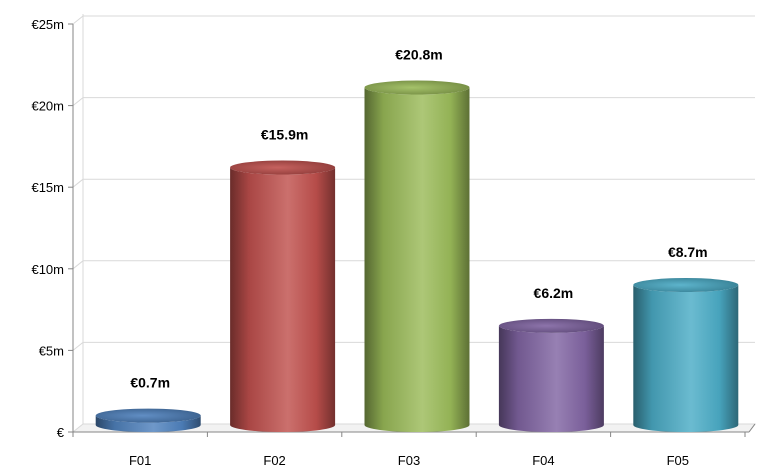 The height and width of the screenshot is (471, 761). Describe the element at coordinates (140, 460) in the screenshot. I see `x-tick-label: F01` at that location.